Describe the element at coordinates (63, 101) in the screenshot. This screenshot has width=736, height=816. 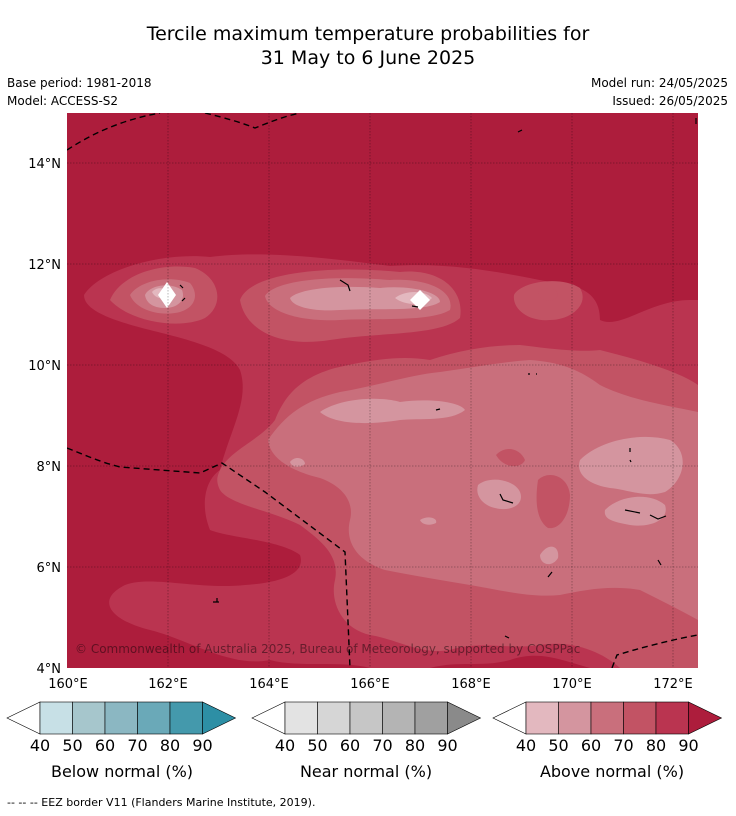
I see `model-name: Model: ACCESS-S2` at that location.